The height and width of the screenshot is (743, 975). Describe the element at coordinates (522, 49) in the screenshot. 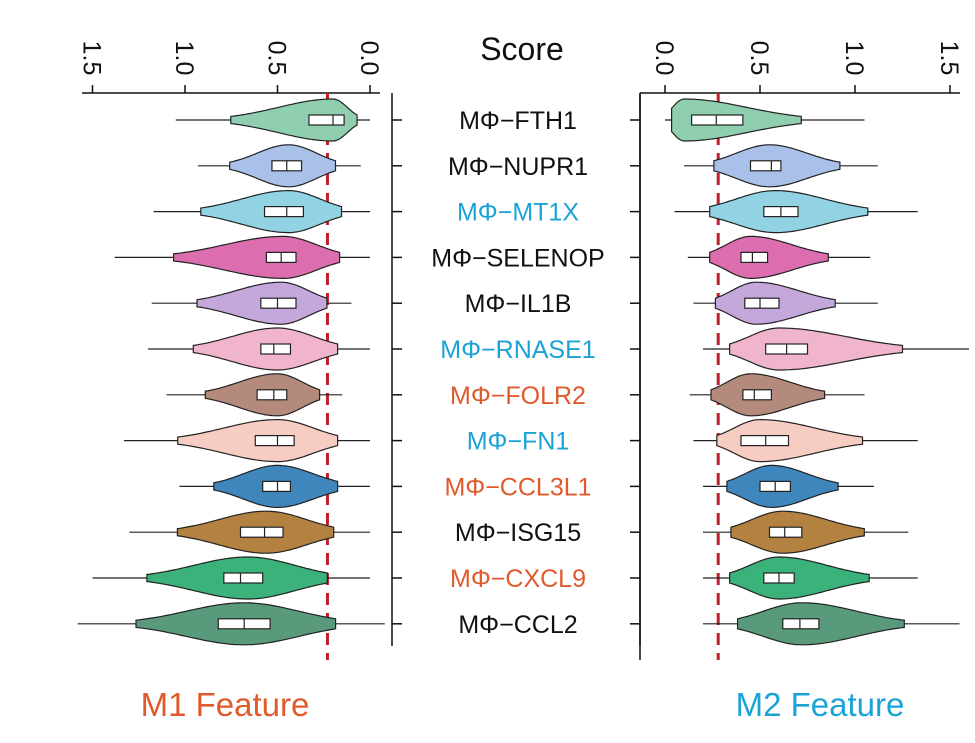

I see `chart-title: Score` at that location.